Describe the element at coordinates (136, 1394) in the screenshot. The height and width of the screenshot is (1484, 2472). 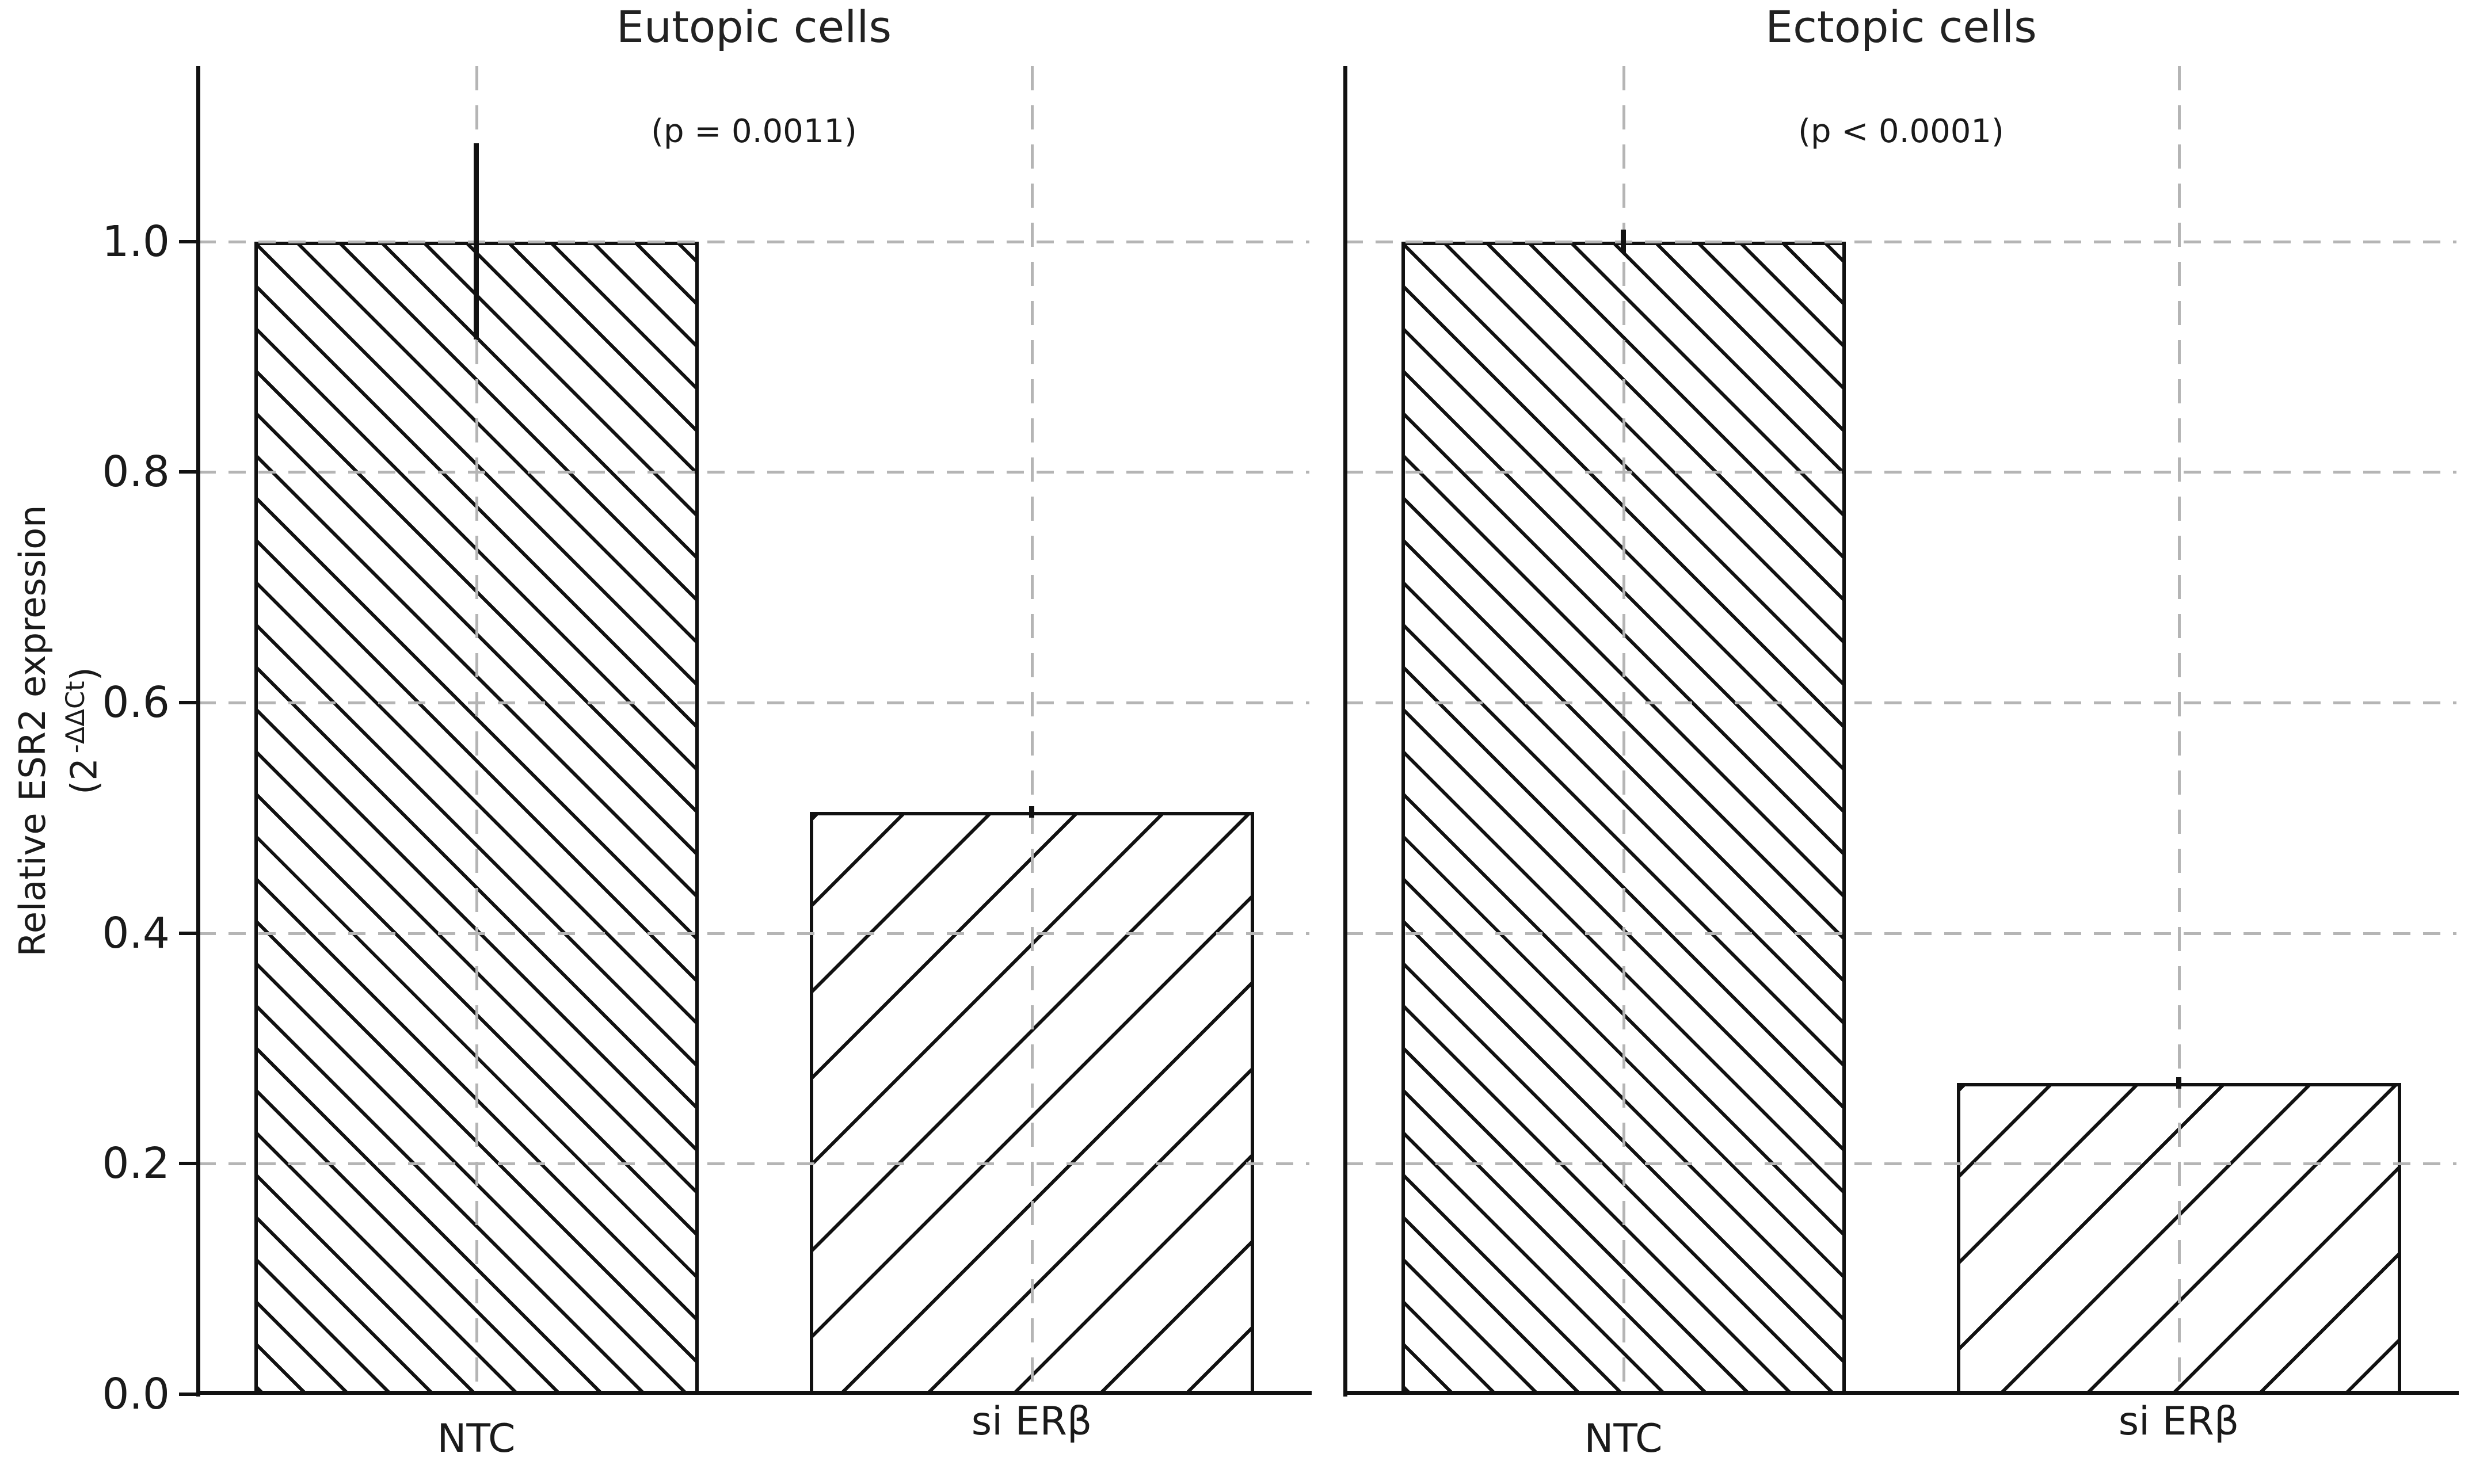
I see `y-tick-label: 0.0` at that location.